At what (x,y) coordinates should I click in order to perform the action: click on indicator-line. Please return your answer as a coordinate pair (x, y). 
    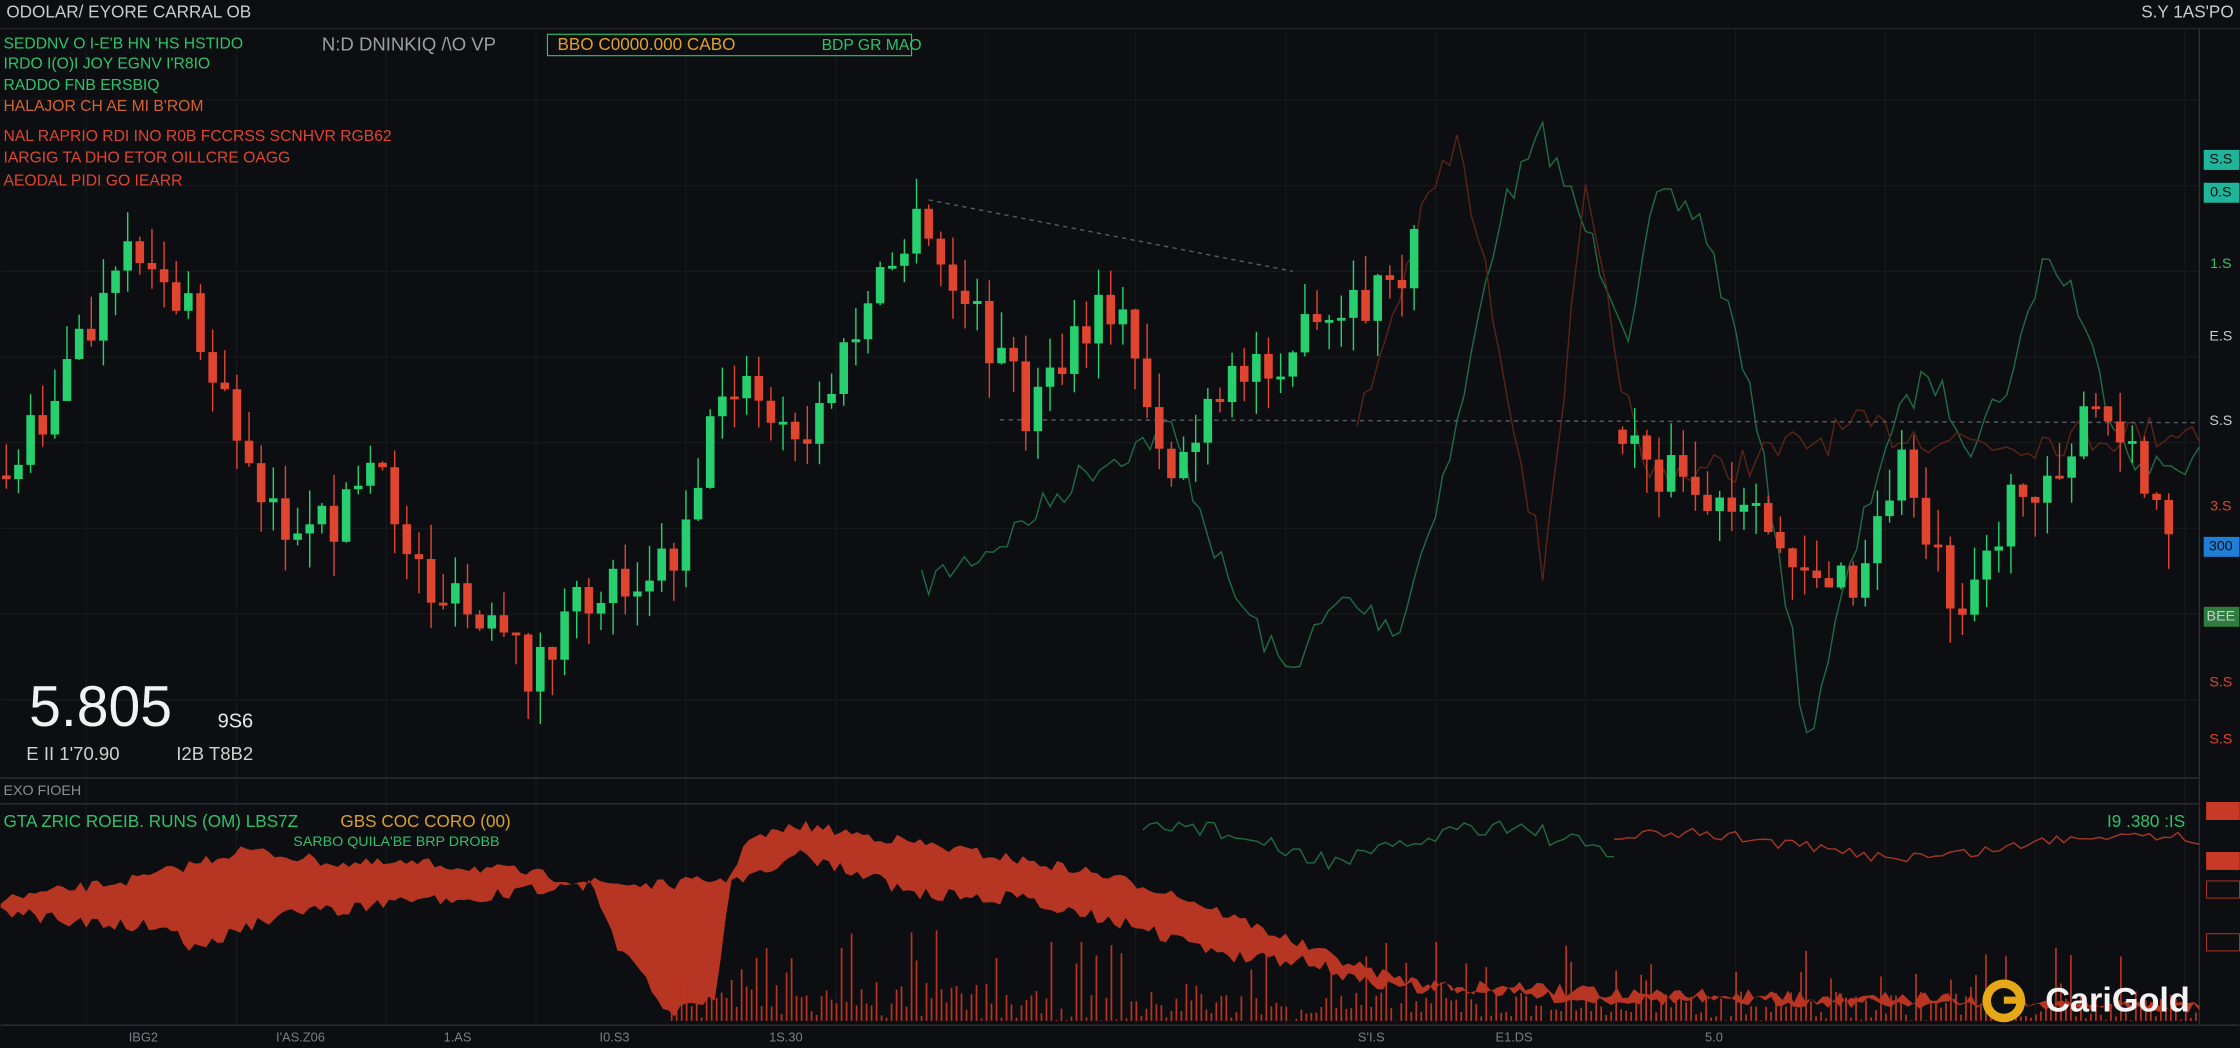
    Looking at the image, I should click on (1907, 845).